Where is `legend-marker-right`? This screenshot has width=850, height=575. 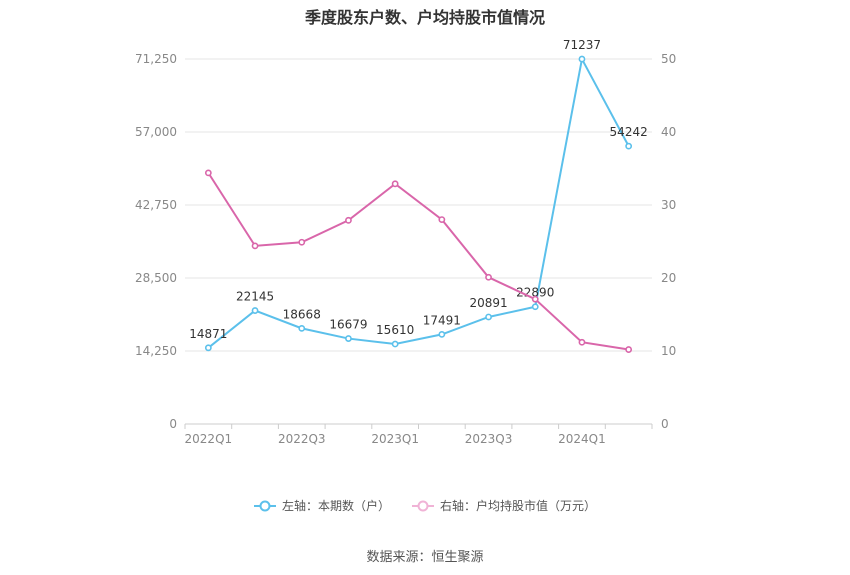
legend-marker-right is located at coordinates (423, 505).